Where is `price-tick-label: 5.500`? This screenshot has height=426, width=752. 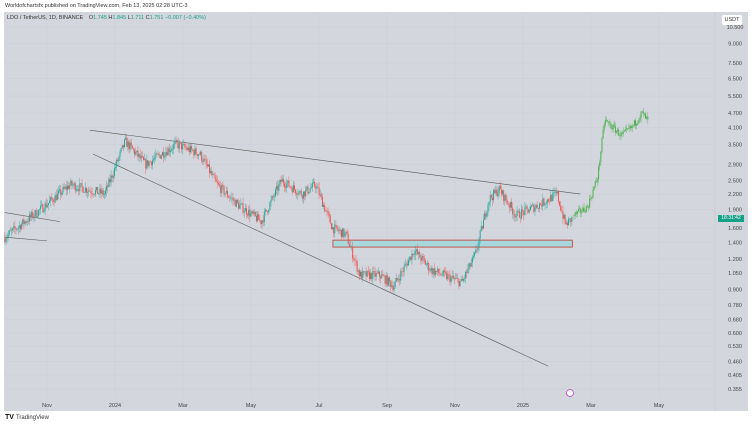 price-tick-label: 5.500 is located at coordinates (735, 97).